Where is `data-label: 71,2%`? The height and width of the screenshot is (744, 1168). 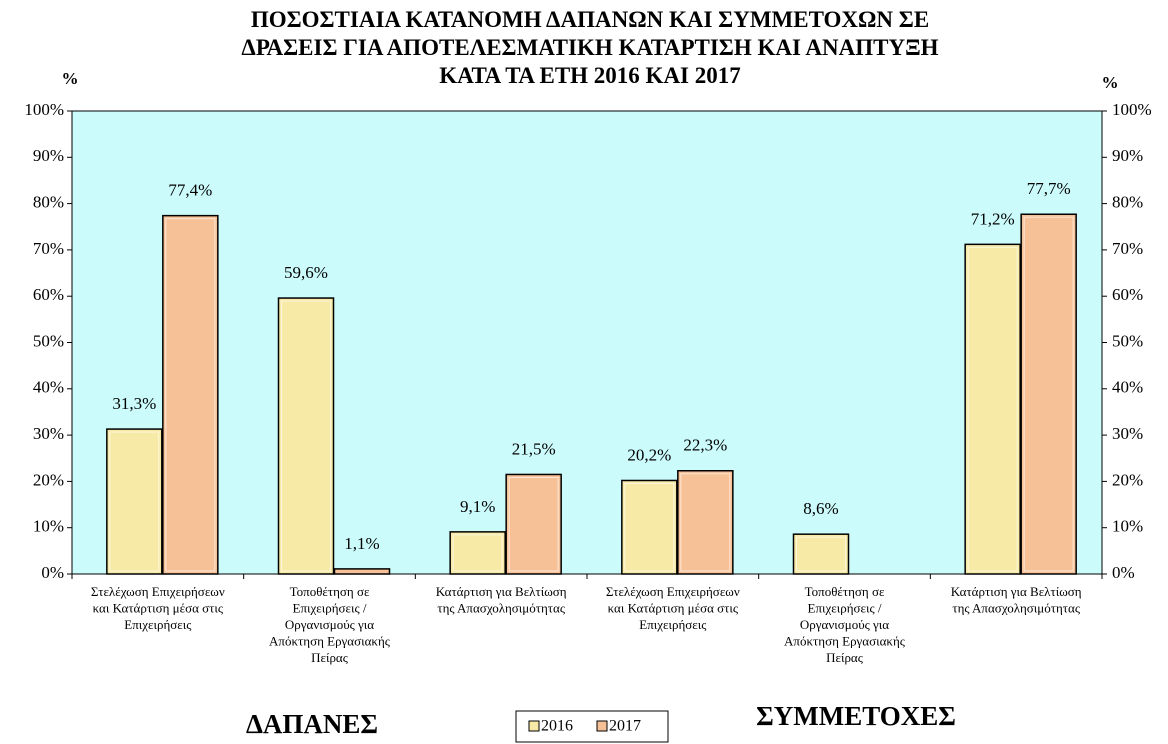 data-label: 71,2% is located at coordinates (993, 218).